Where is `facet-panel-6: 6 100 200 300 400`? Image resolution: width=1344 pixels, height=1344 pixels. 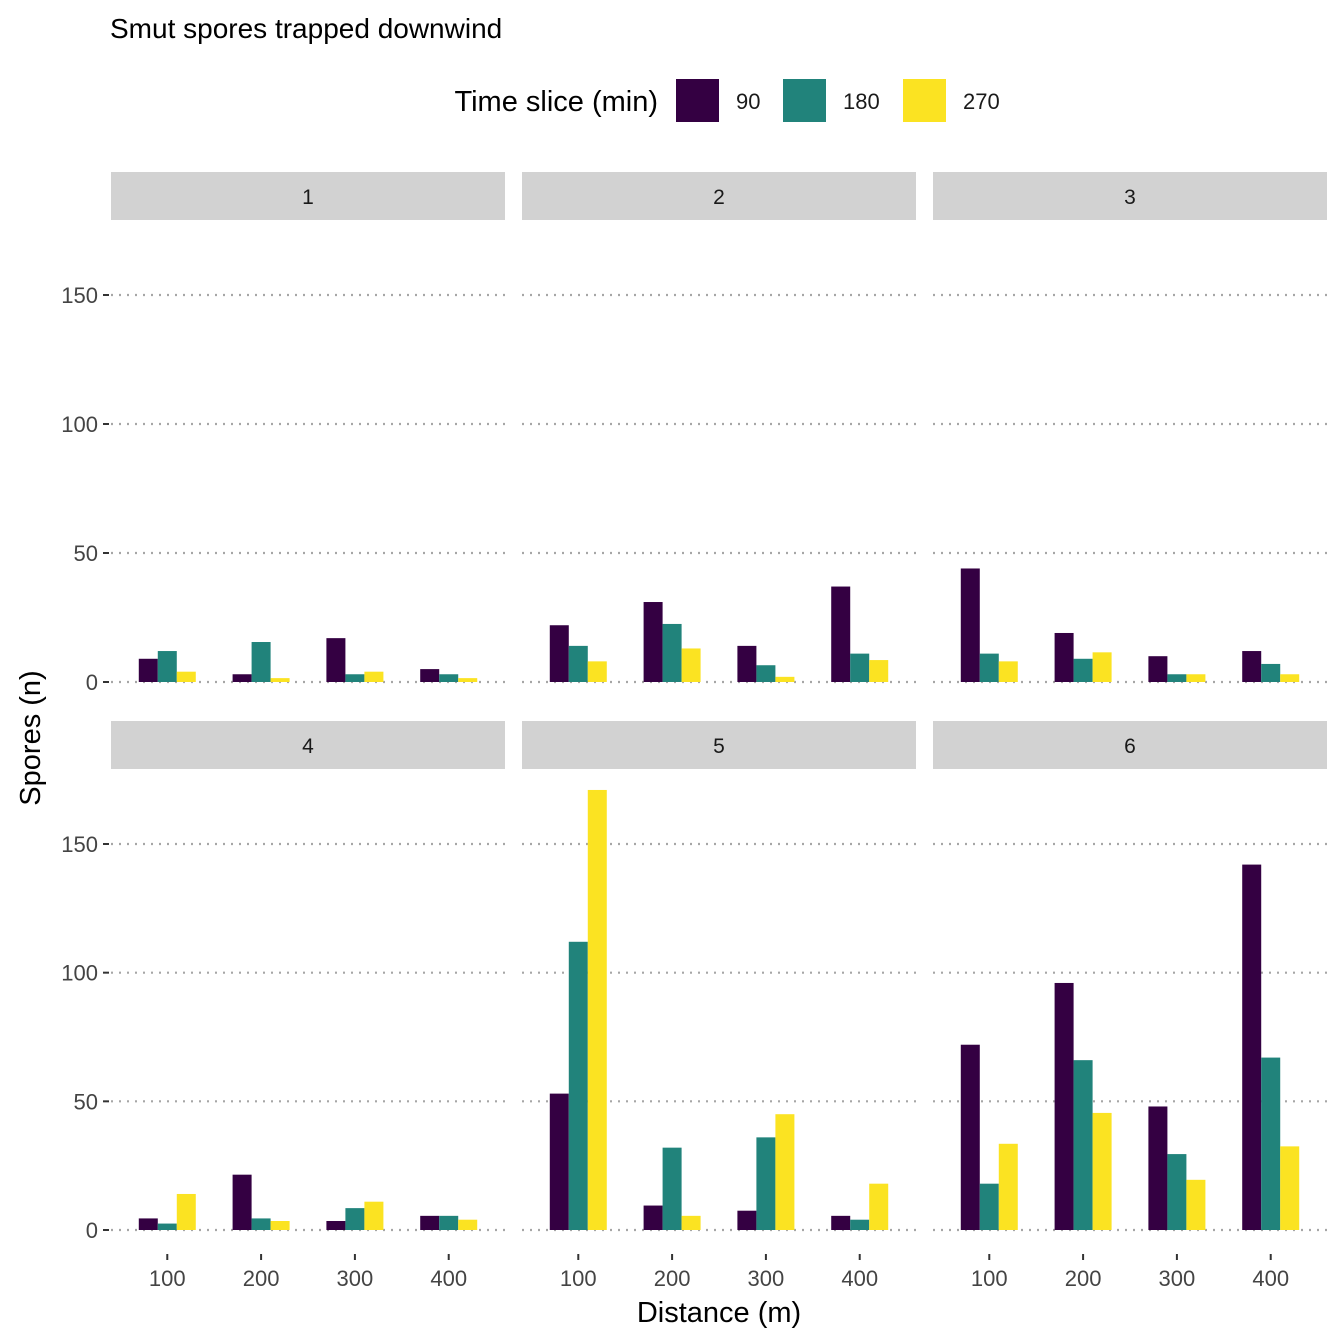
facet-panel-6: 6 100 200 300 400 is located at coordinates (1130, 1006).